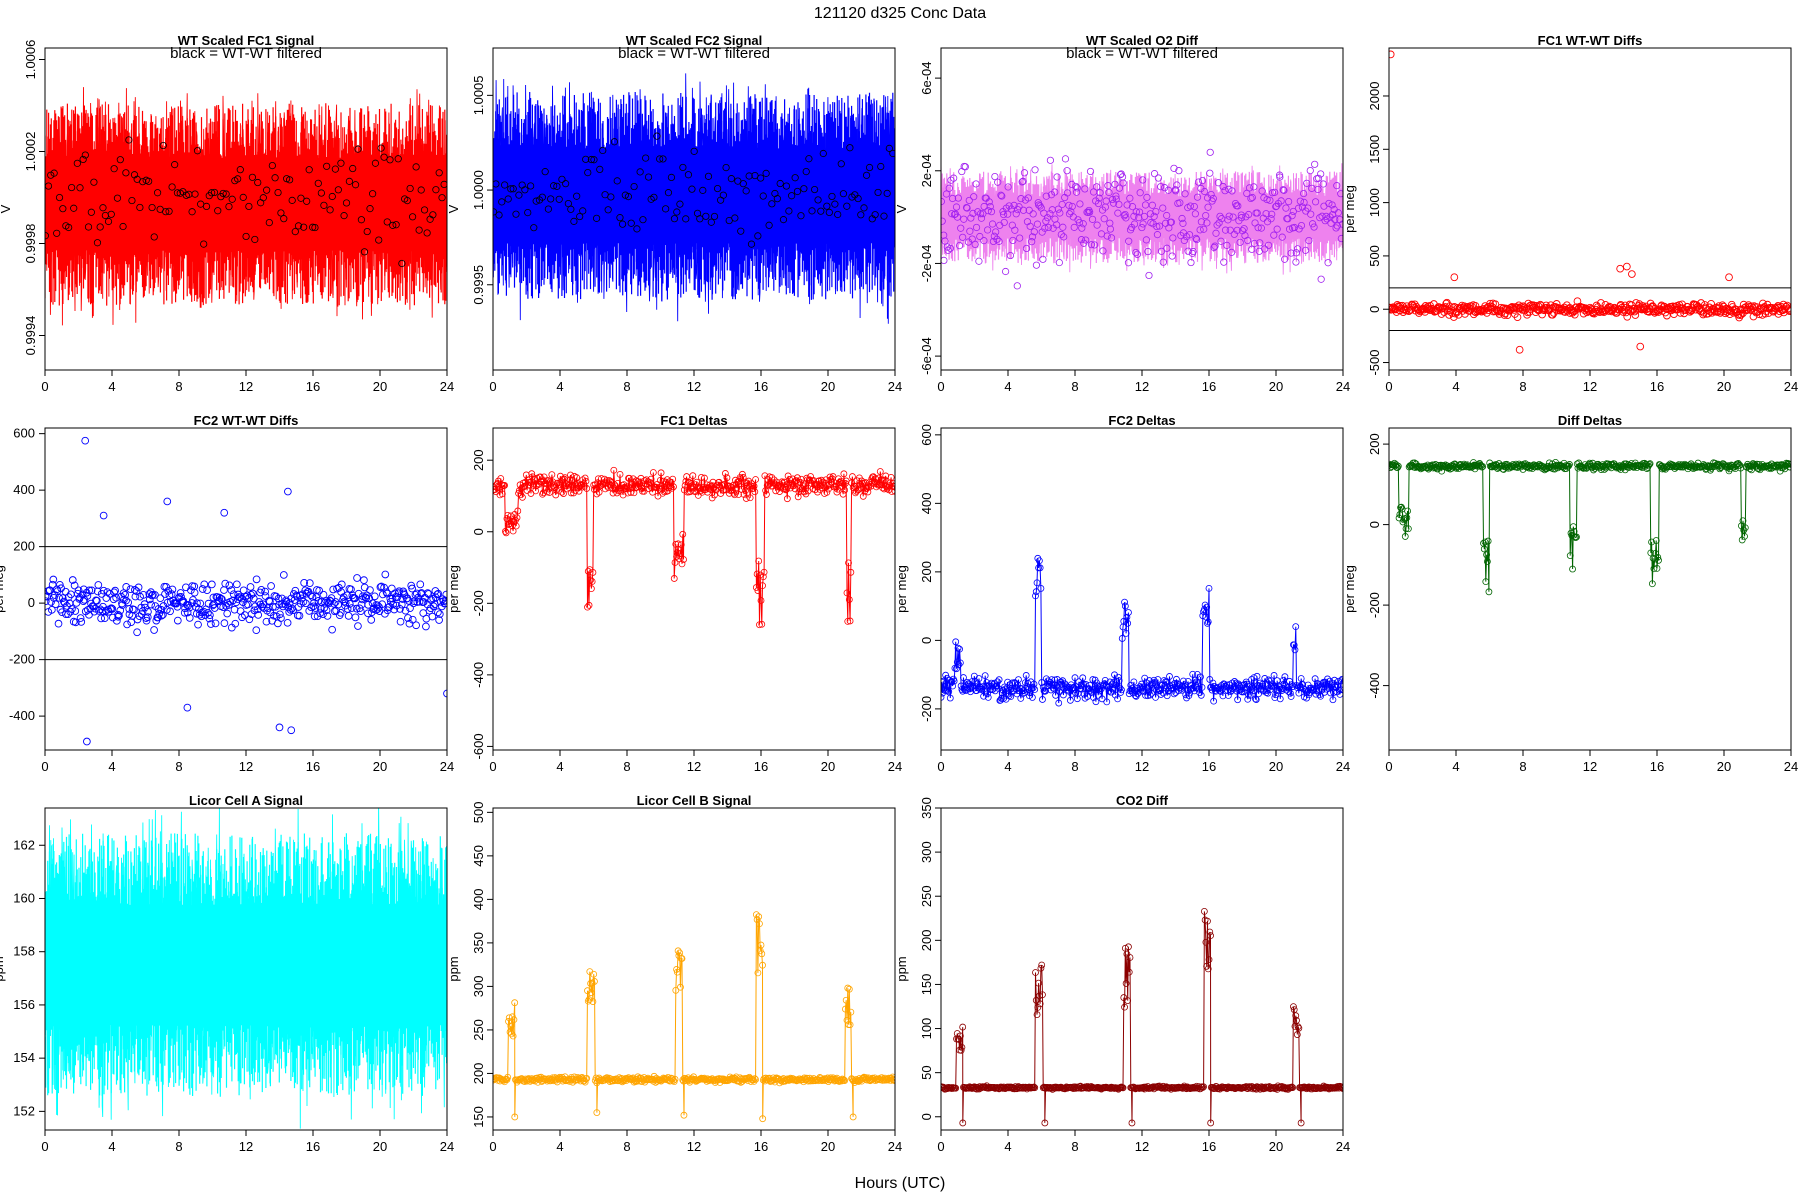  Describe the element at coordinates (24, 546) in the screenshot. I see `y-tick-label: 200` at that location.